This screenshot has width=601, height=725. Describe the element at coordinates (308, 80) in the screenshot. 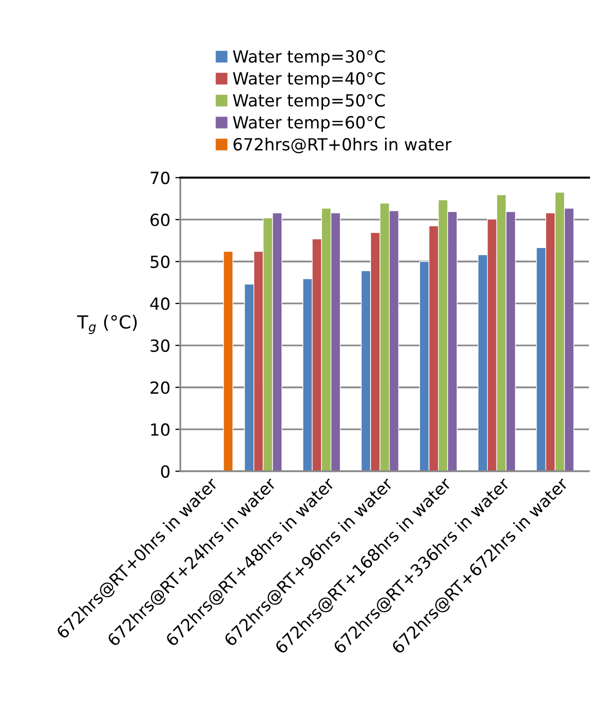

I see `legend-label: Water temp=40°C` at that location.